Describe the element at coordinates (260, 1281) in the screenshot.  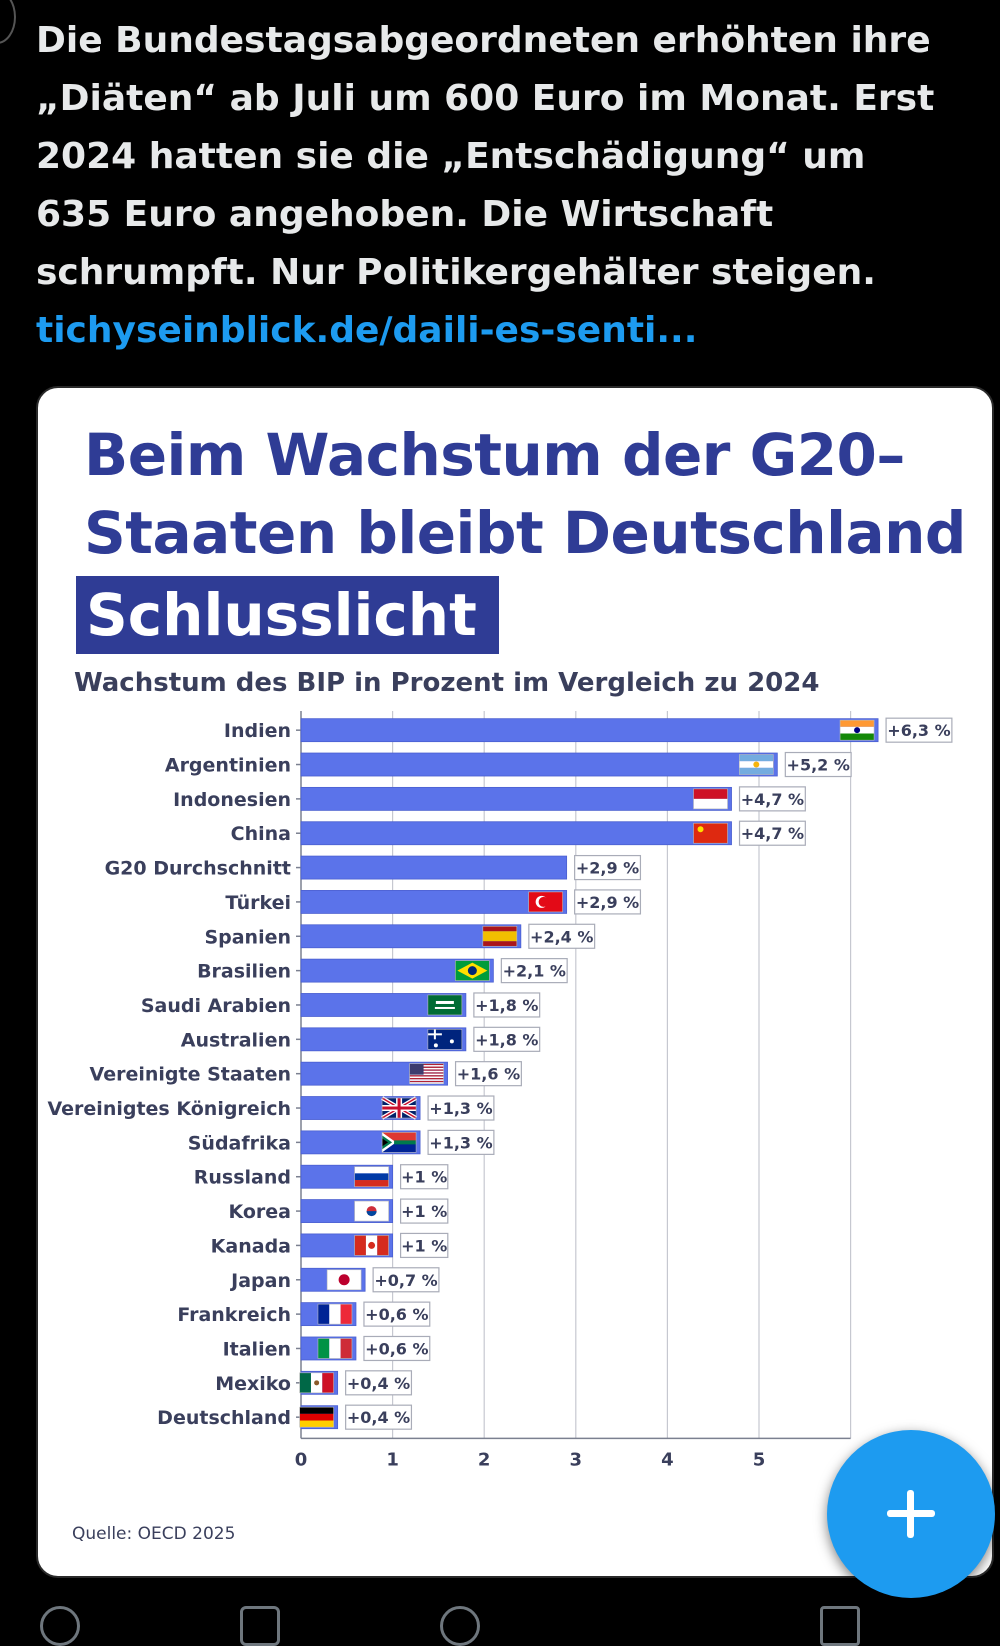
I see `category-label: Japan` at that location.